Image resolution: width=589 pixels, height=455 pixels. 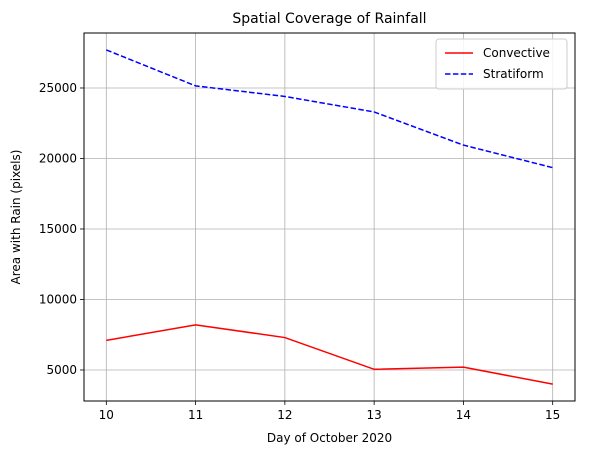 What do you see at coordinates (106, 415) in the screenshot?
I see `x-tick-label: 10` at bounding box center [106, 415].